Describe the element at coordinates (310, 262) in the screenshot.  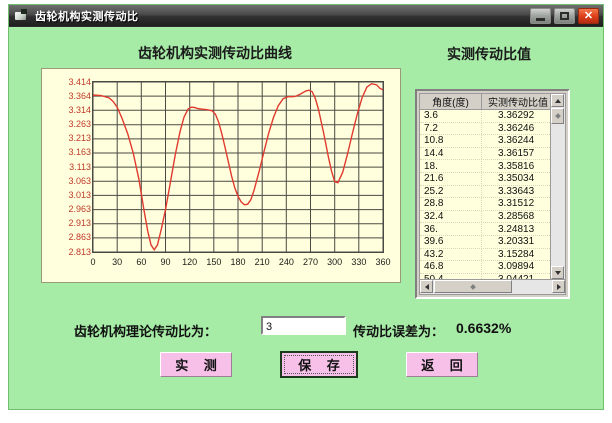
I see `x-tick-label: 270` at that location.